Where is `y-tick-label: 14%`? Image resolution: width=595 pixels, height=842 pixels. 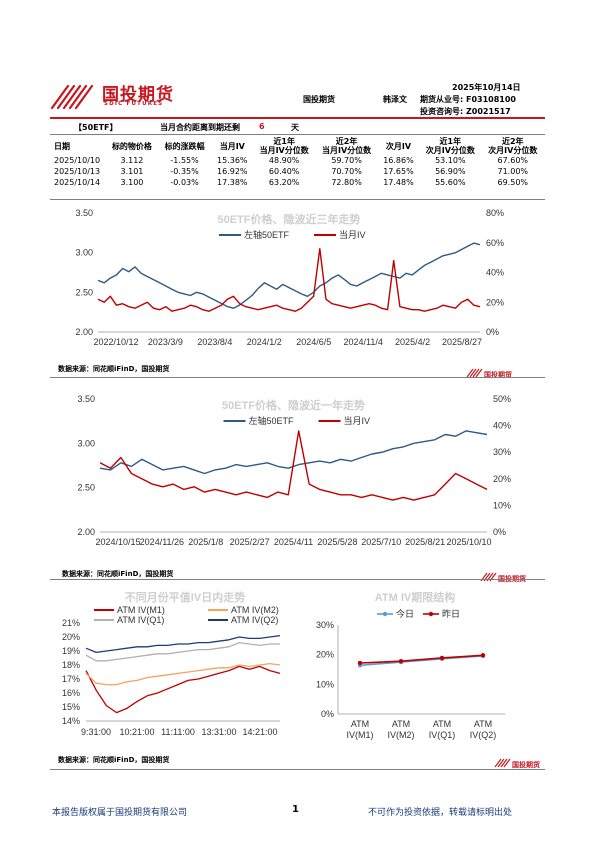
y-tick-label: 14% is located at coordinates (71, 721).